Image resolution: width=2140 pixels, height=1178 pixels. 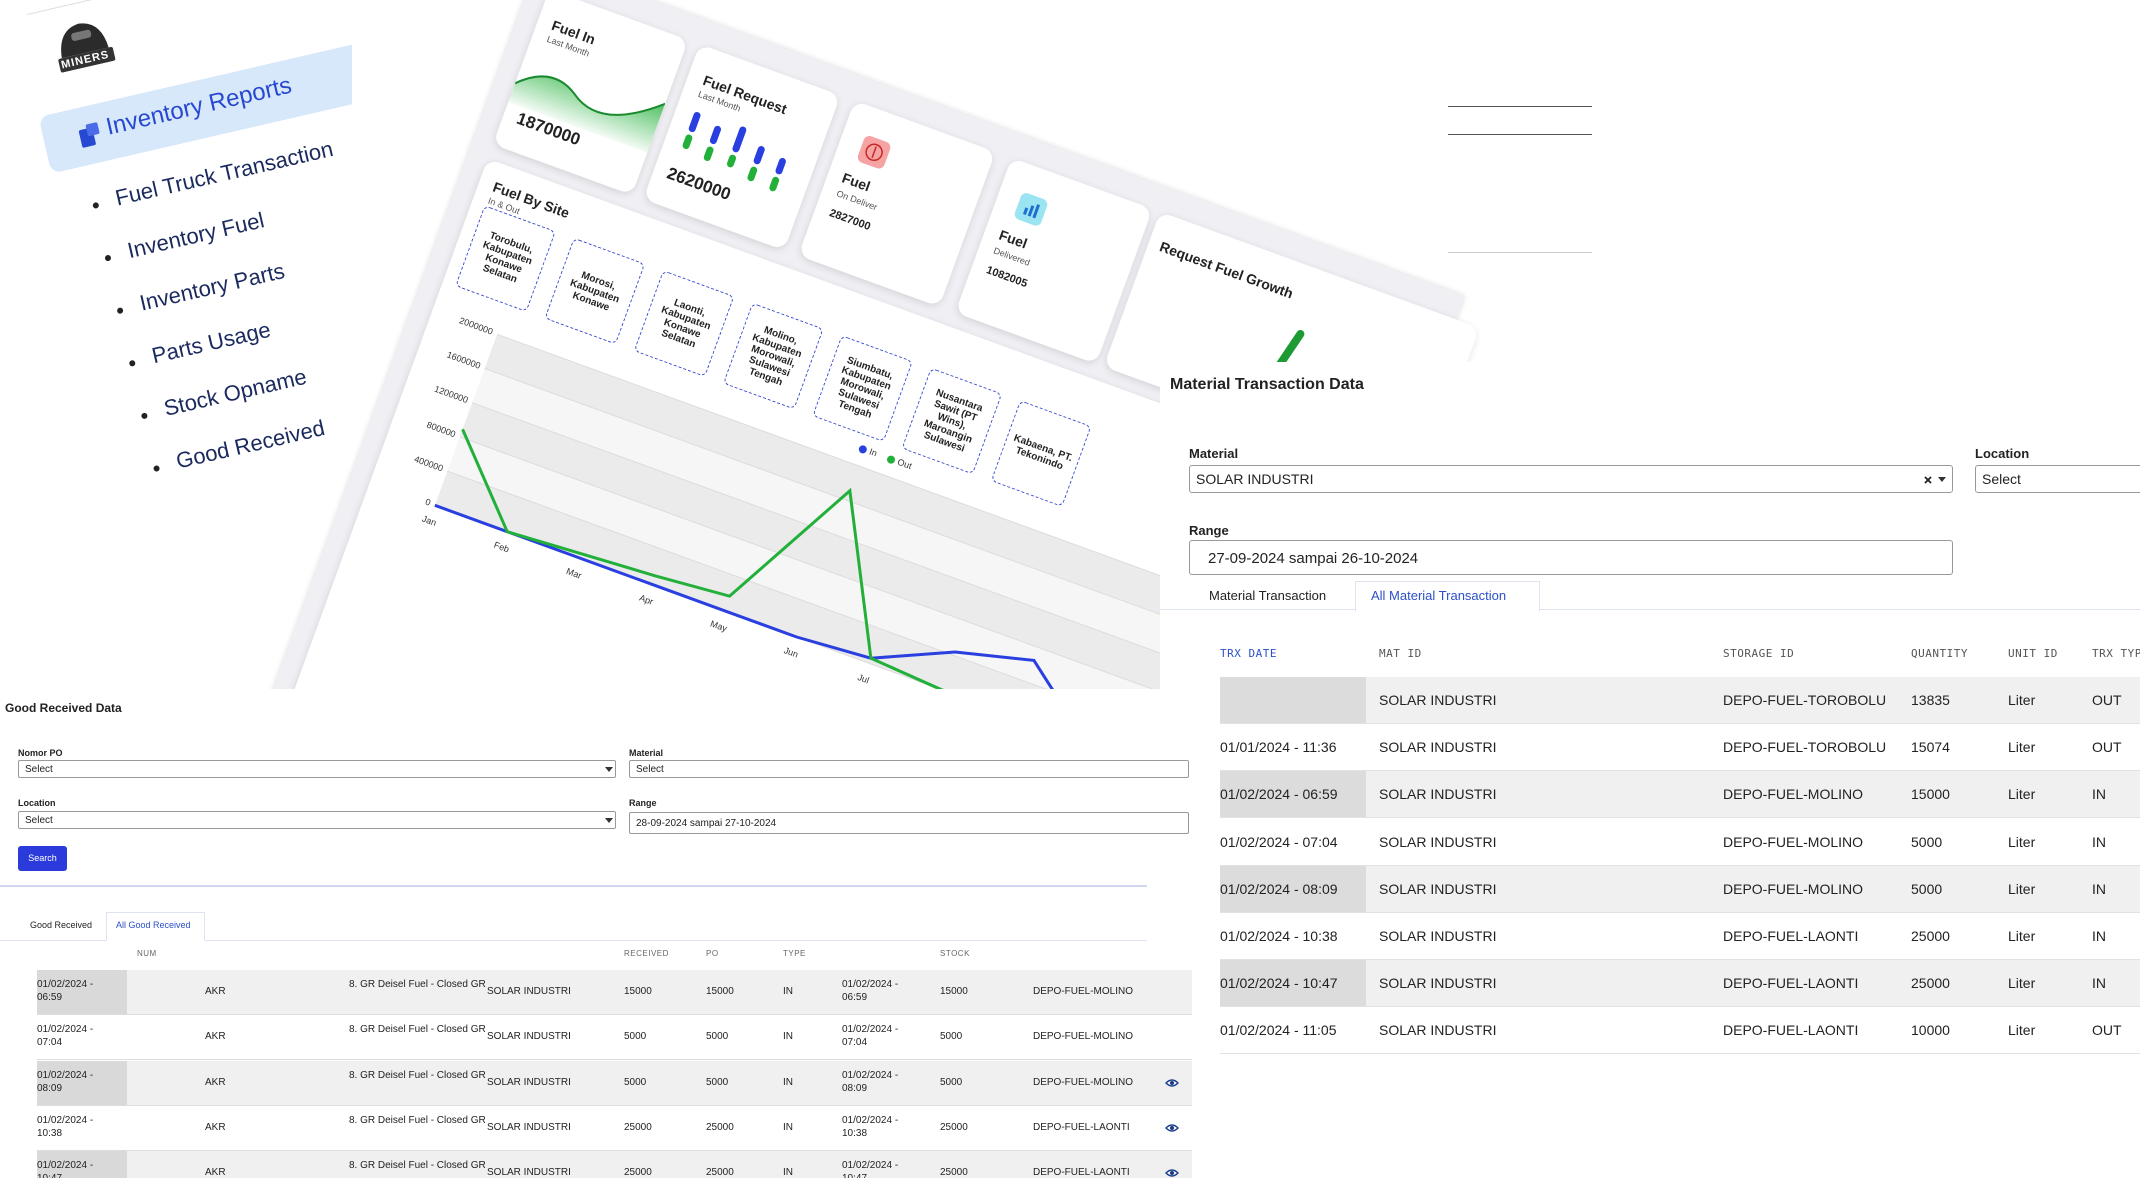 I want to click on x-tick-label: May, so click(x=719, y=625).